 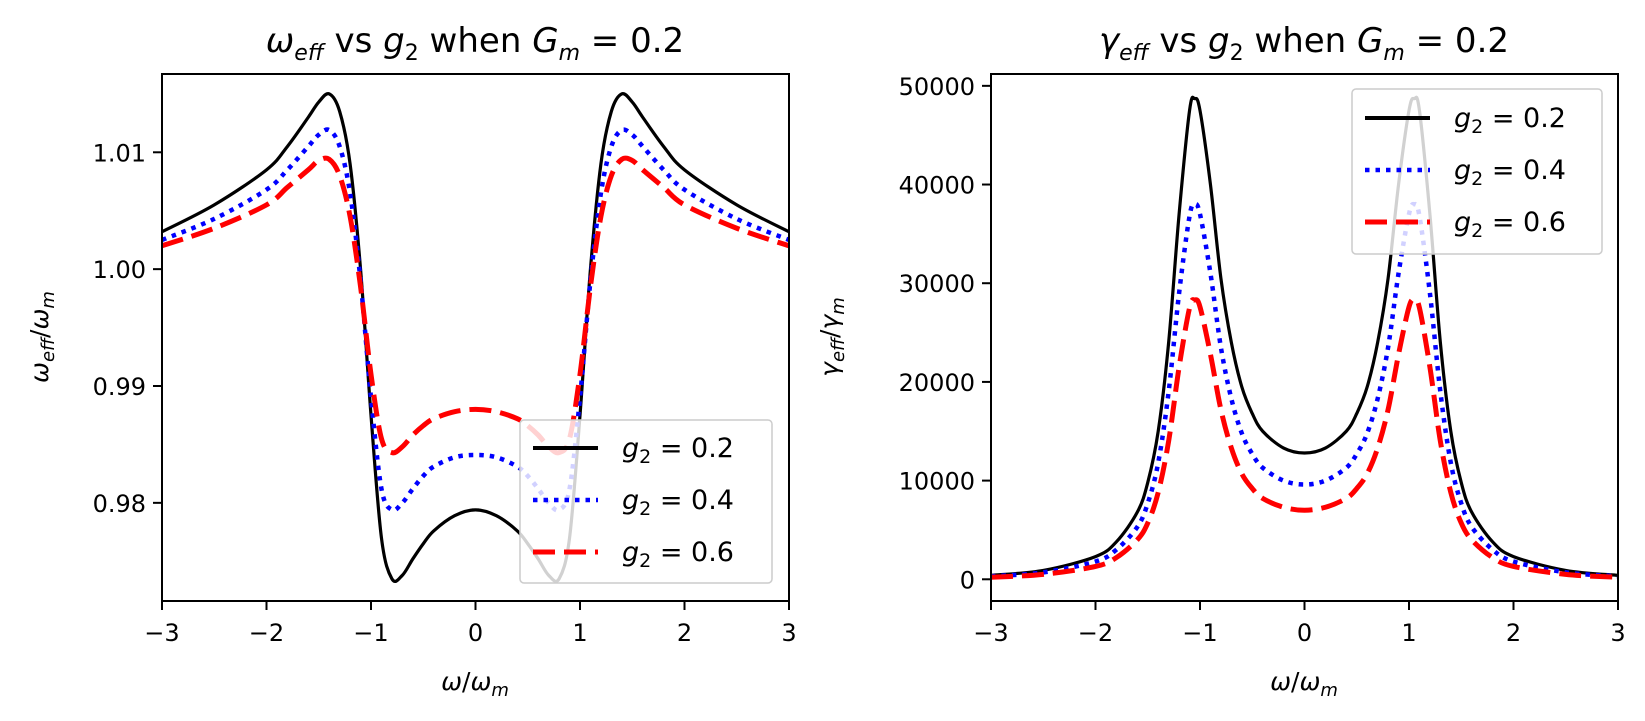 I want to click on right-x-tick-label: −2, so click(x=1095, y=633).